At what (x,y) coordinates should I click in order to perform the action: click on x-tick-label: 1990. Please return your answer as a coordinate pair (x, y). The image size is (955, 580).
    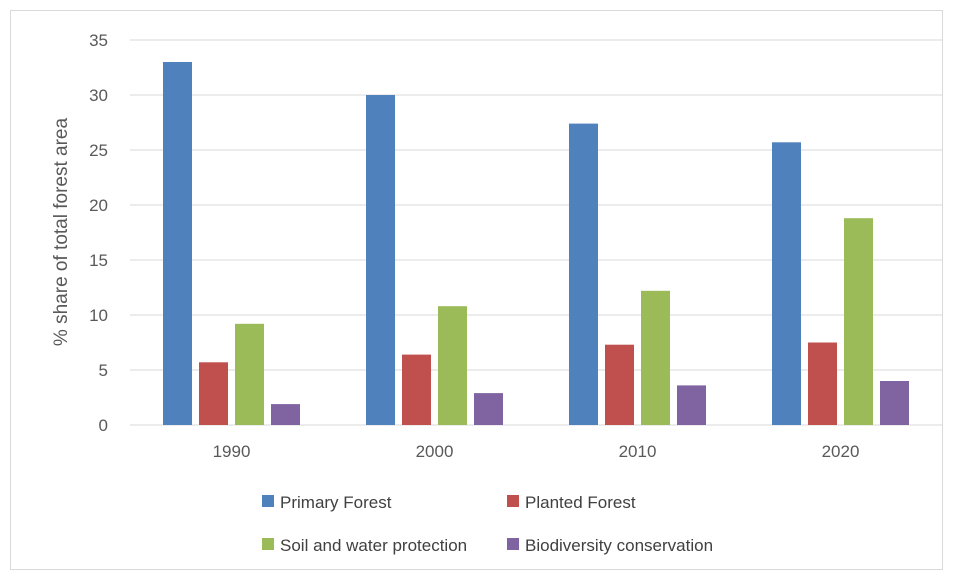
    Looking at the image, I should click on (232, 451).